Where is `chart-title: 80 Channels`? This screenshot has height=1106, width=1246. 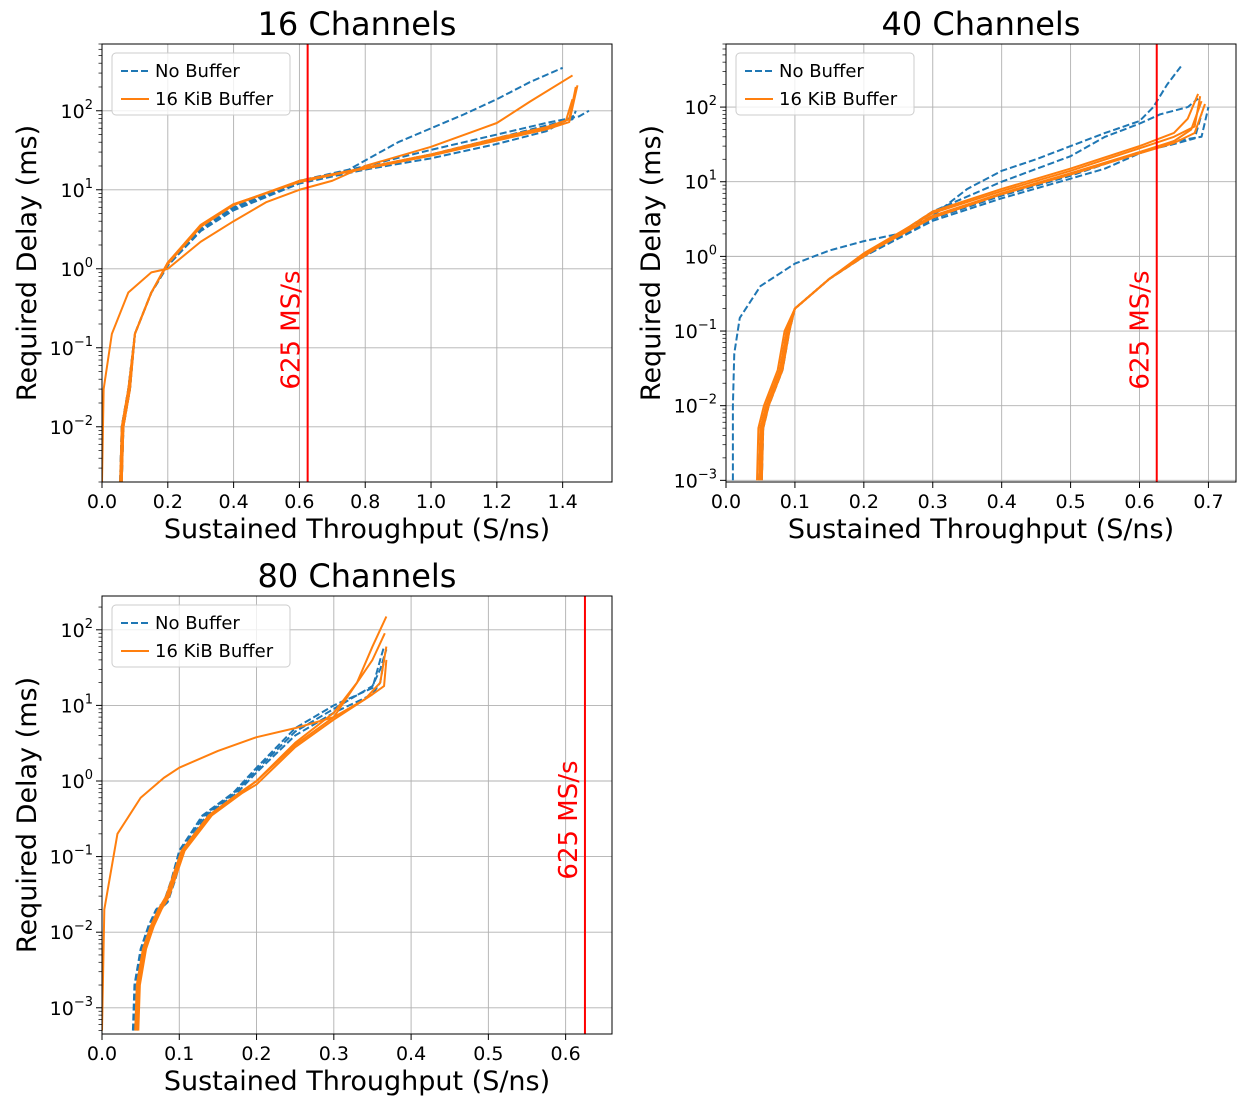 chart-title: 80 Channels is located at coordinates (357, 576).